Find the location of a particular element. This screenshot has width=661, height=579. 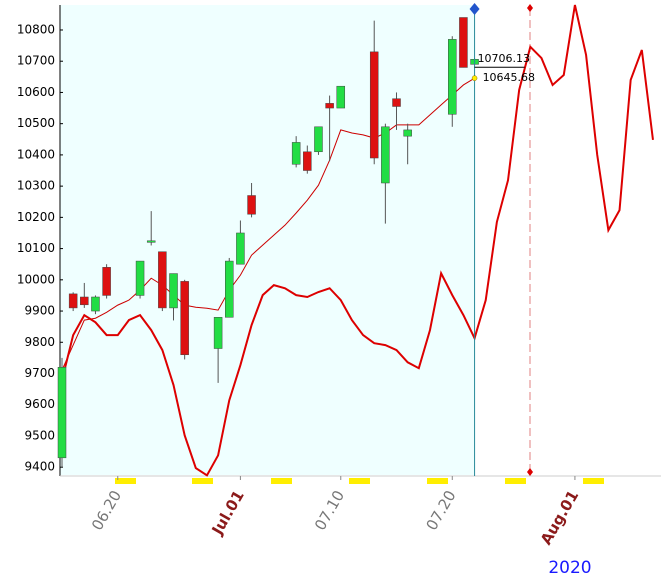

x-tick-label: 07.20 is located at coordinates (441, 510).